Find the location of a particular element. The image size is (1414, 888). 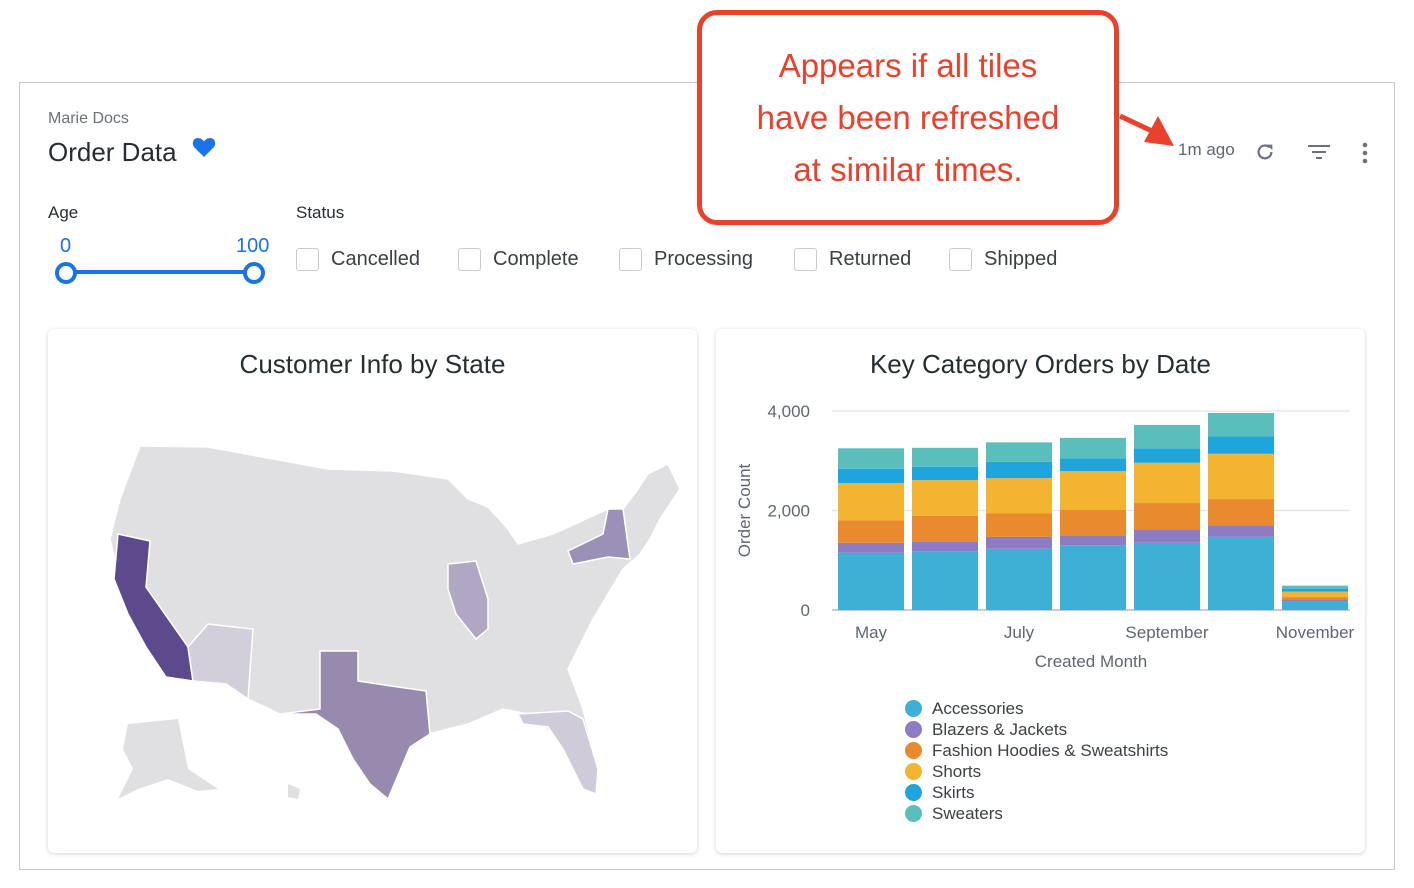

x-tick-label: November is located at coordinates (1315, 632).